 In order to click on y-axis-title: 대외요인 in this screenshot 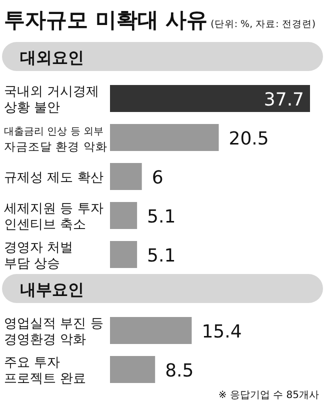, I will do `click(52, 57)`.